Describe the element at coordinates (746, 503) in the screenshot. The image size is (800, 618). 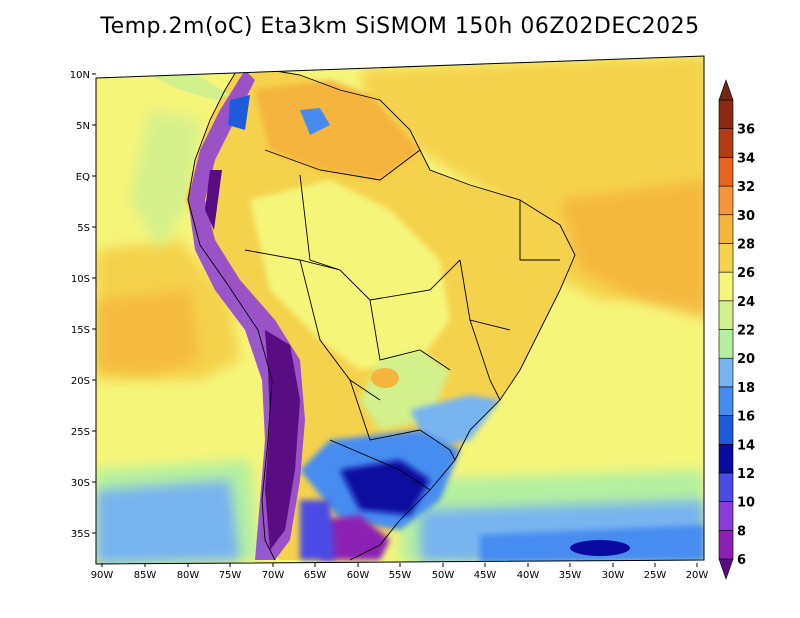
I see `colorbar-label: 10` at that location.